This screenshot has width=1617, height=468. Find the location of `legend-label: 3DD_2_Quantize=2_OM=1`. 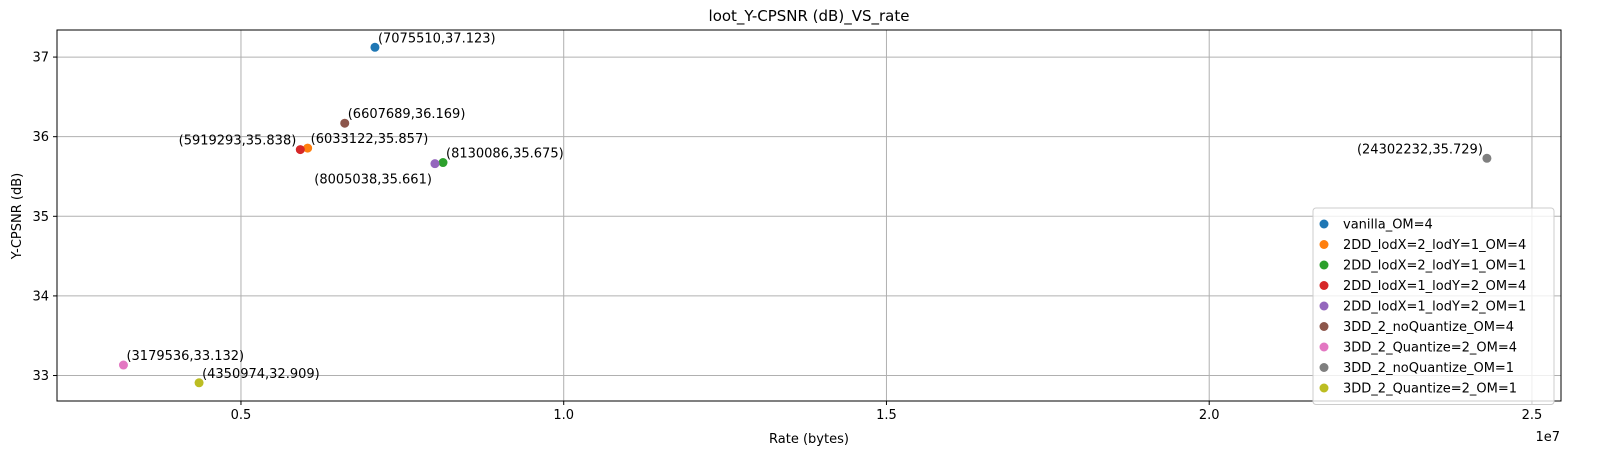

legend-label: 3DD_2_Quantize=2_OM=1 is located at coordinates (1430, 389).